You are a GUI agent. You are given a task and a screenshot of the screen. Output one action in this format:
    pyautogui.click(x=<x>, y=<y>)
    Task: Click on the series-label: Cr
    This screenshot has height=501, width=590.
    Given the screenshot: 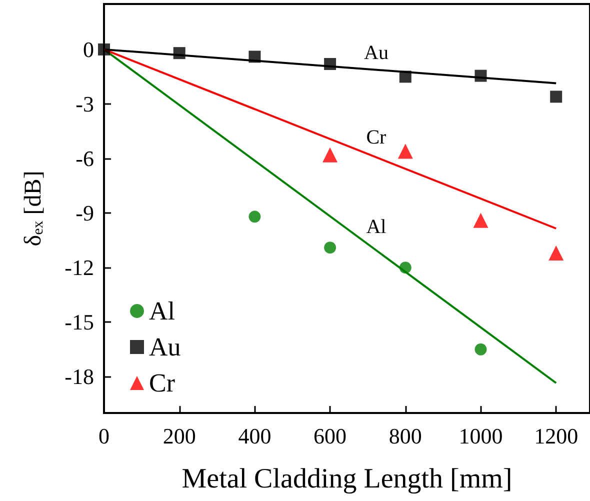 What is the action you would take?
    pyautogui.click(x=376, y=137)
    